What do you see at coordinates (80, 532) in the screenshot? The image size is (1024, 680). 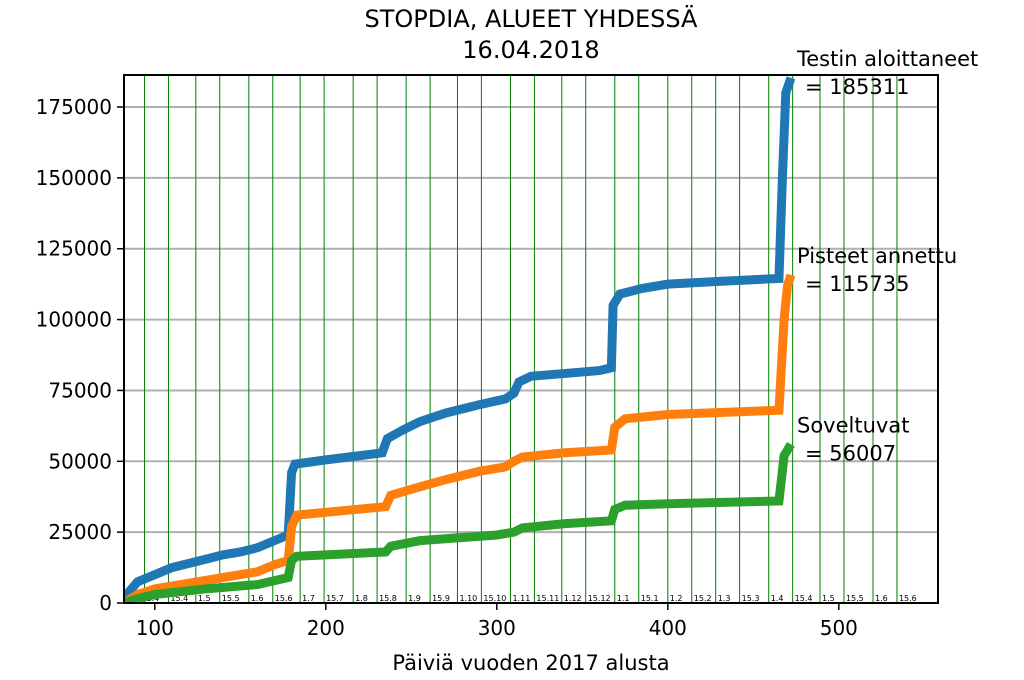 I see `y-tick-label: 25000` at bounding box center [80, 532].